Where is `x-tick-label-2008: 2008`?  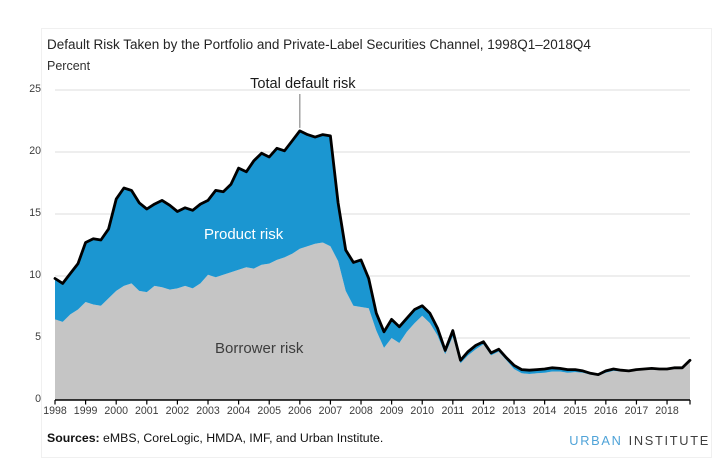 x-tick-label-2008: 2008 is located at coordinates (361, 411).